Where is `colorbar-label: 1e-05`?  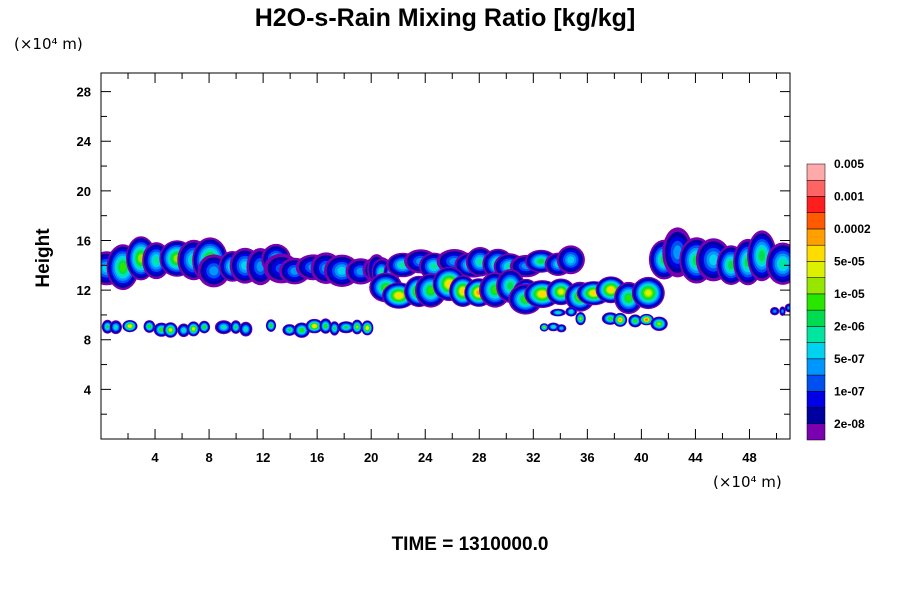 colorbar-label: 1e-05 is located at coordinates (849, 294).